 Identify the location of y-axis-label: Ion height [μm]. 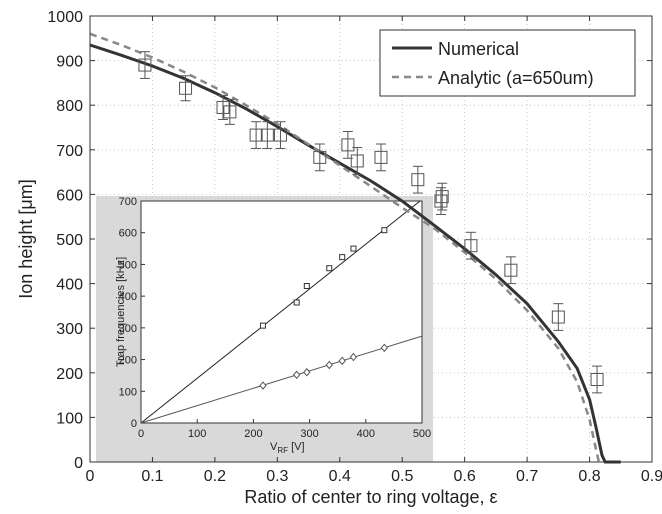
(26, 238).